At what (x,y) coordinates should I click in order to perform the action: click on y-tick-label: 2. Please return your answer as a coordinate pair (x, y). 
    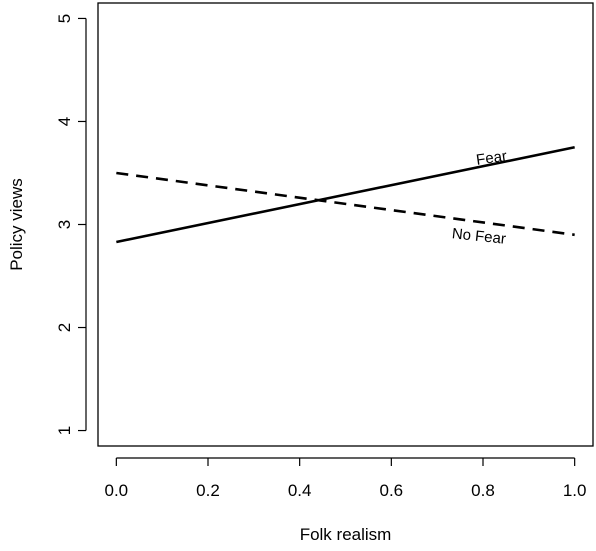
    Looking at the image, I should click on (64, 327).